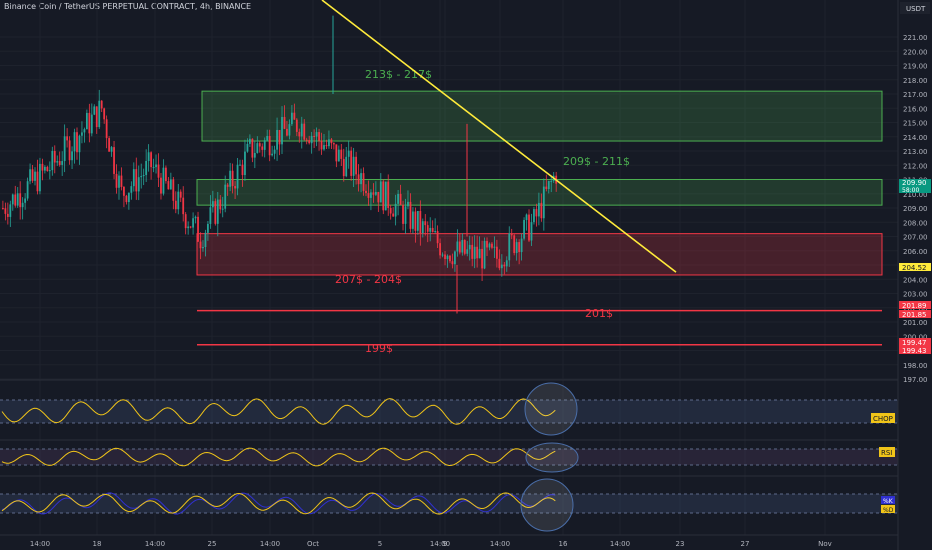 This screenshot has width=932, height=550. Describe the element at coordinates (915, 295) in the screenshot. I see `y-tick-18: 203.00` at that location.